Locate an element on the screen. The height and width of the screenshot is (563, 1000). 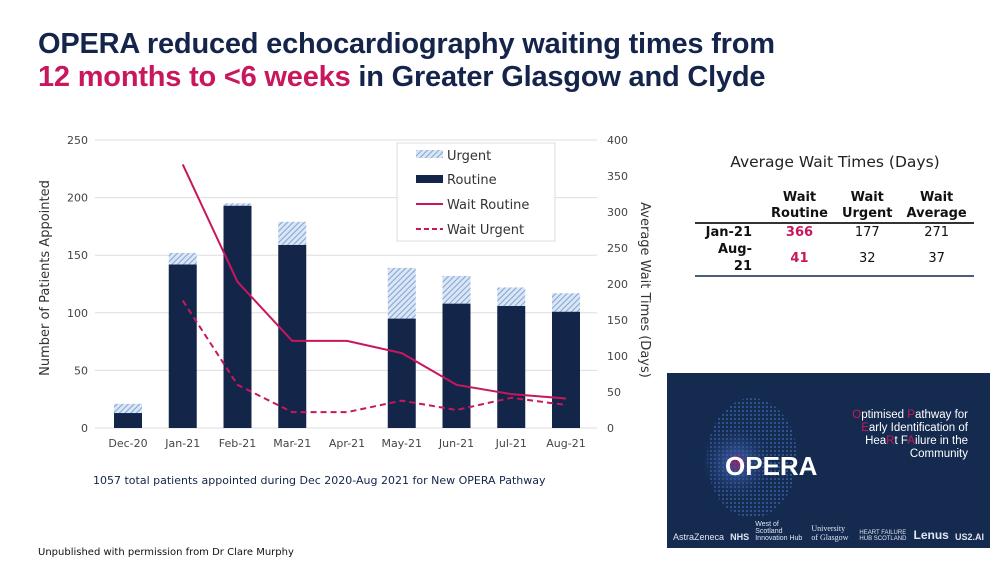
nhs-logo: NHS is located at coordinates (740, 537).